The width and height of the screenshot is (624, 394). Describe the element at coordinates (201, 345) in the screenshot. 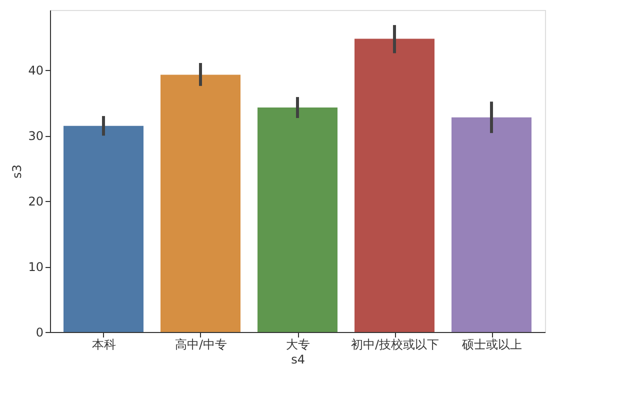

I see `x-tick-label: 高中/中专` at that location.